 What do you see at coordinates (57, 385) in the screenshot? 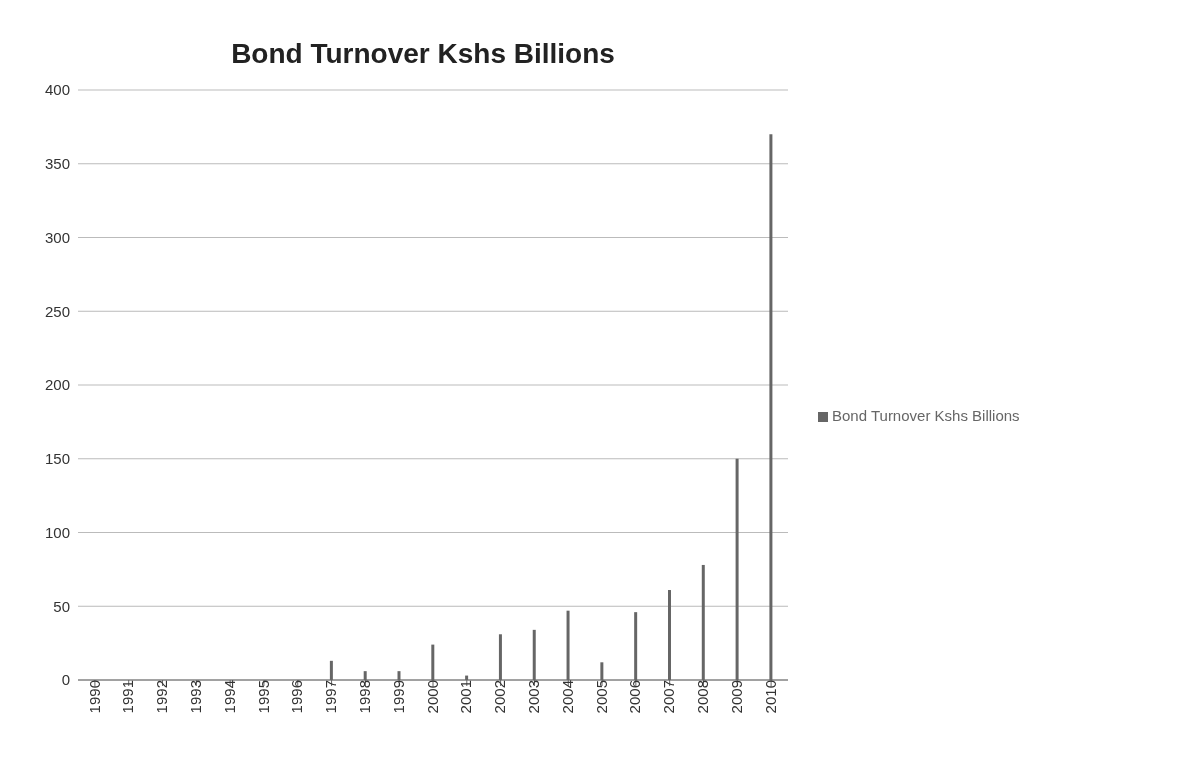
I see `y-tick-label: 200` at bounding box center [57, 385].